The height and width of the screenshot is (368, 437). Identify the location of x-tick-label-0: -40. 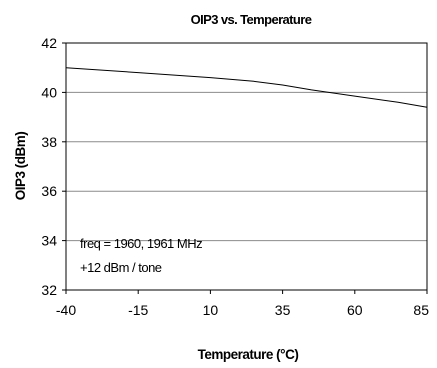
(66, 310).